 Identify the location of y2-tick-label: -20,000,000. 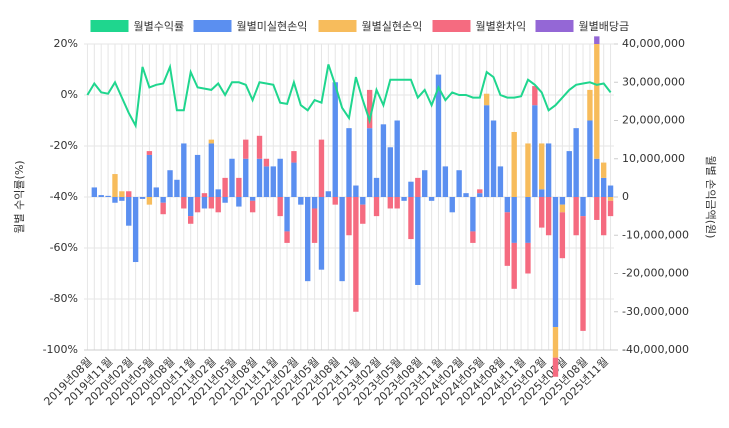
(655, 273).